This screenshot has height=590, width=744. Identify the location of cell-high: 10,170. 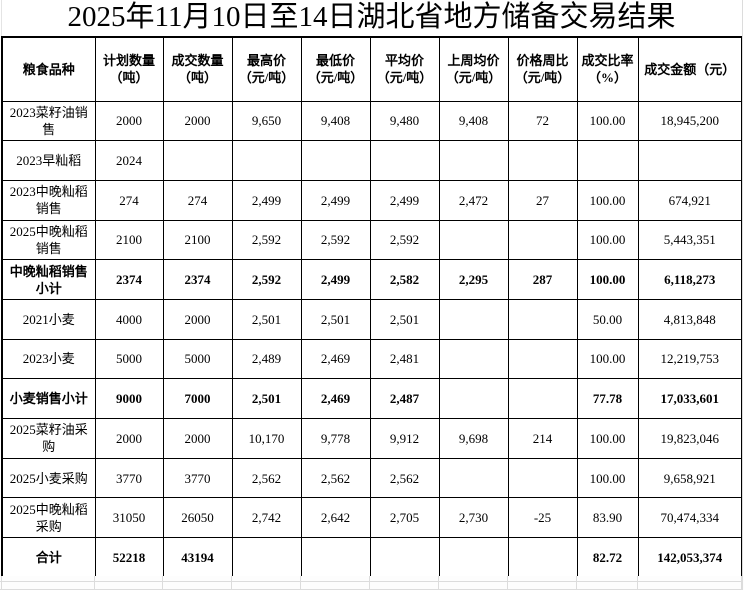
(266, 438).